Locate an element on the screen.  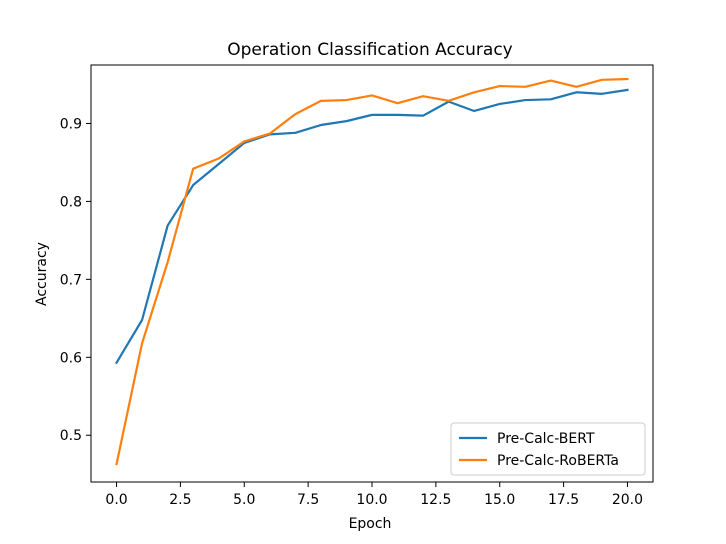
y-axis-label: Accuracy is located at coordinates (42, 274).